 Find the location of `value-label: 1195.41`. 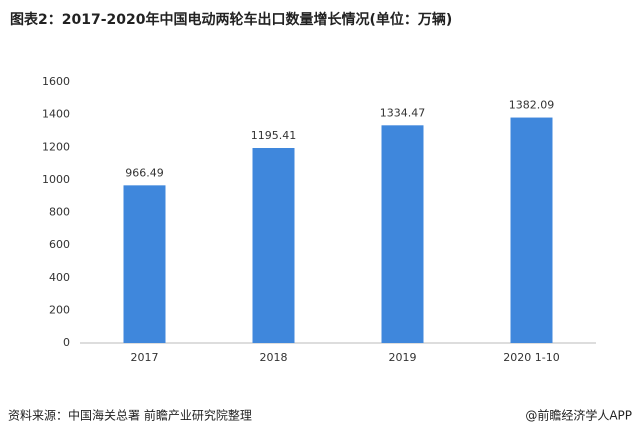

value-label: 1195.41 is located at coordinates (274, 135).